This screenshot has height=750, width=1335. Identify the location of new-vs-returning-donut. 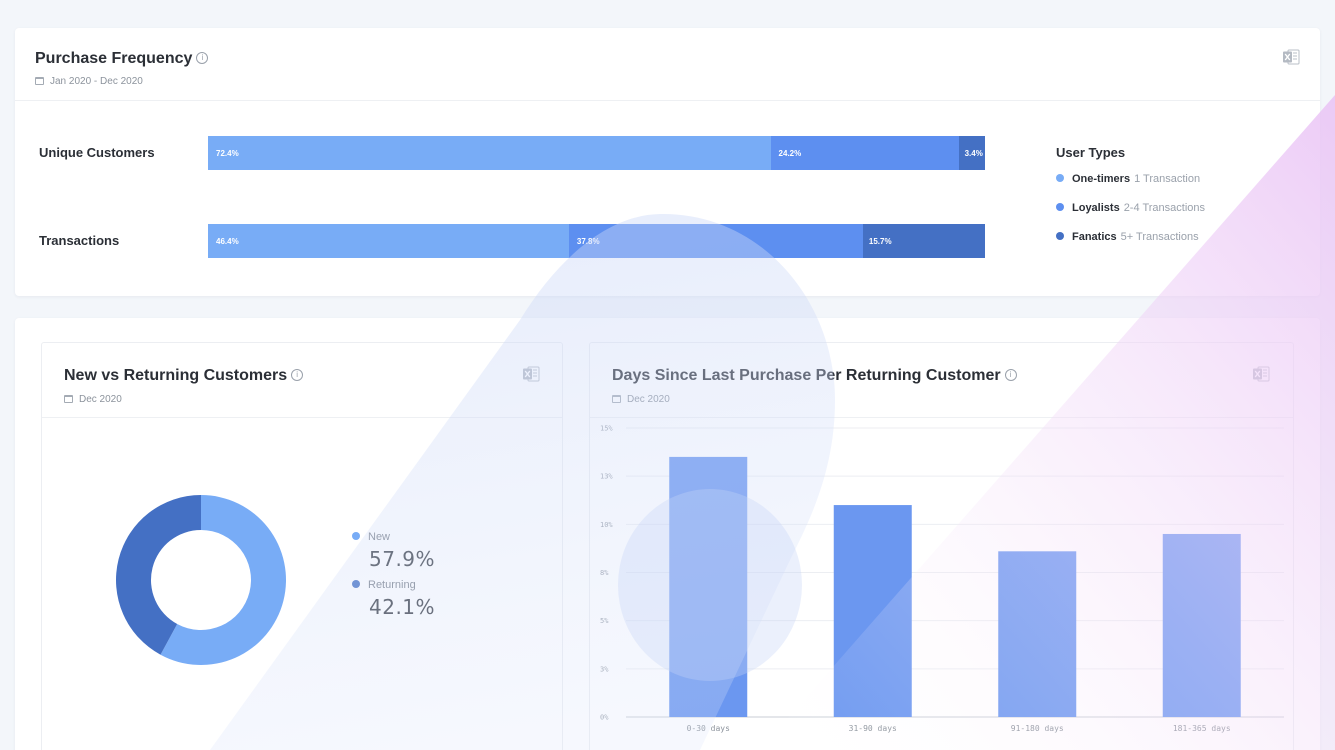
(201, 580).